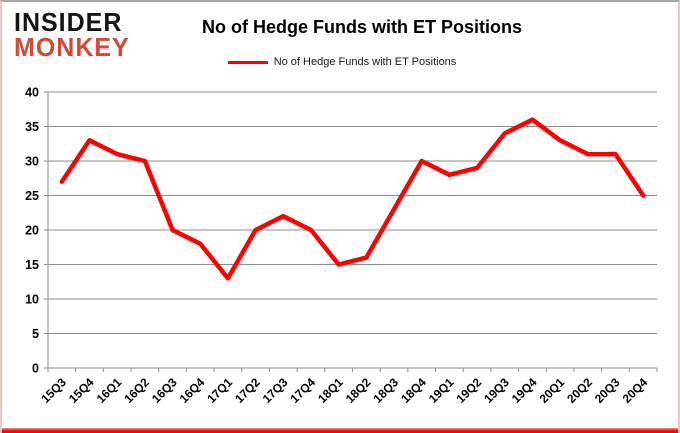 The height and width of the screenshot is (433, 680). Describe the element at coordinates (32, 196) in the screenshot. I see `y-axis-label-25: 25` at that location.